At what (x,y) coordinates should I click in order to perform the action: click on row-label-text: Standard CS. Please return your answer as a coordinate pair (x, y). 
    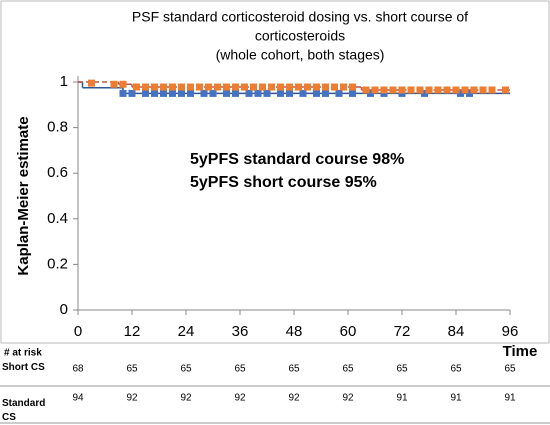
    Looking at the image, I should click on (24, 410).